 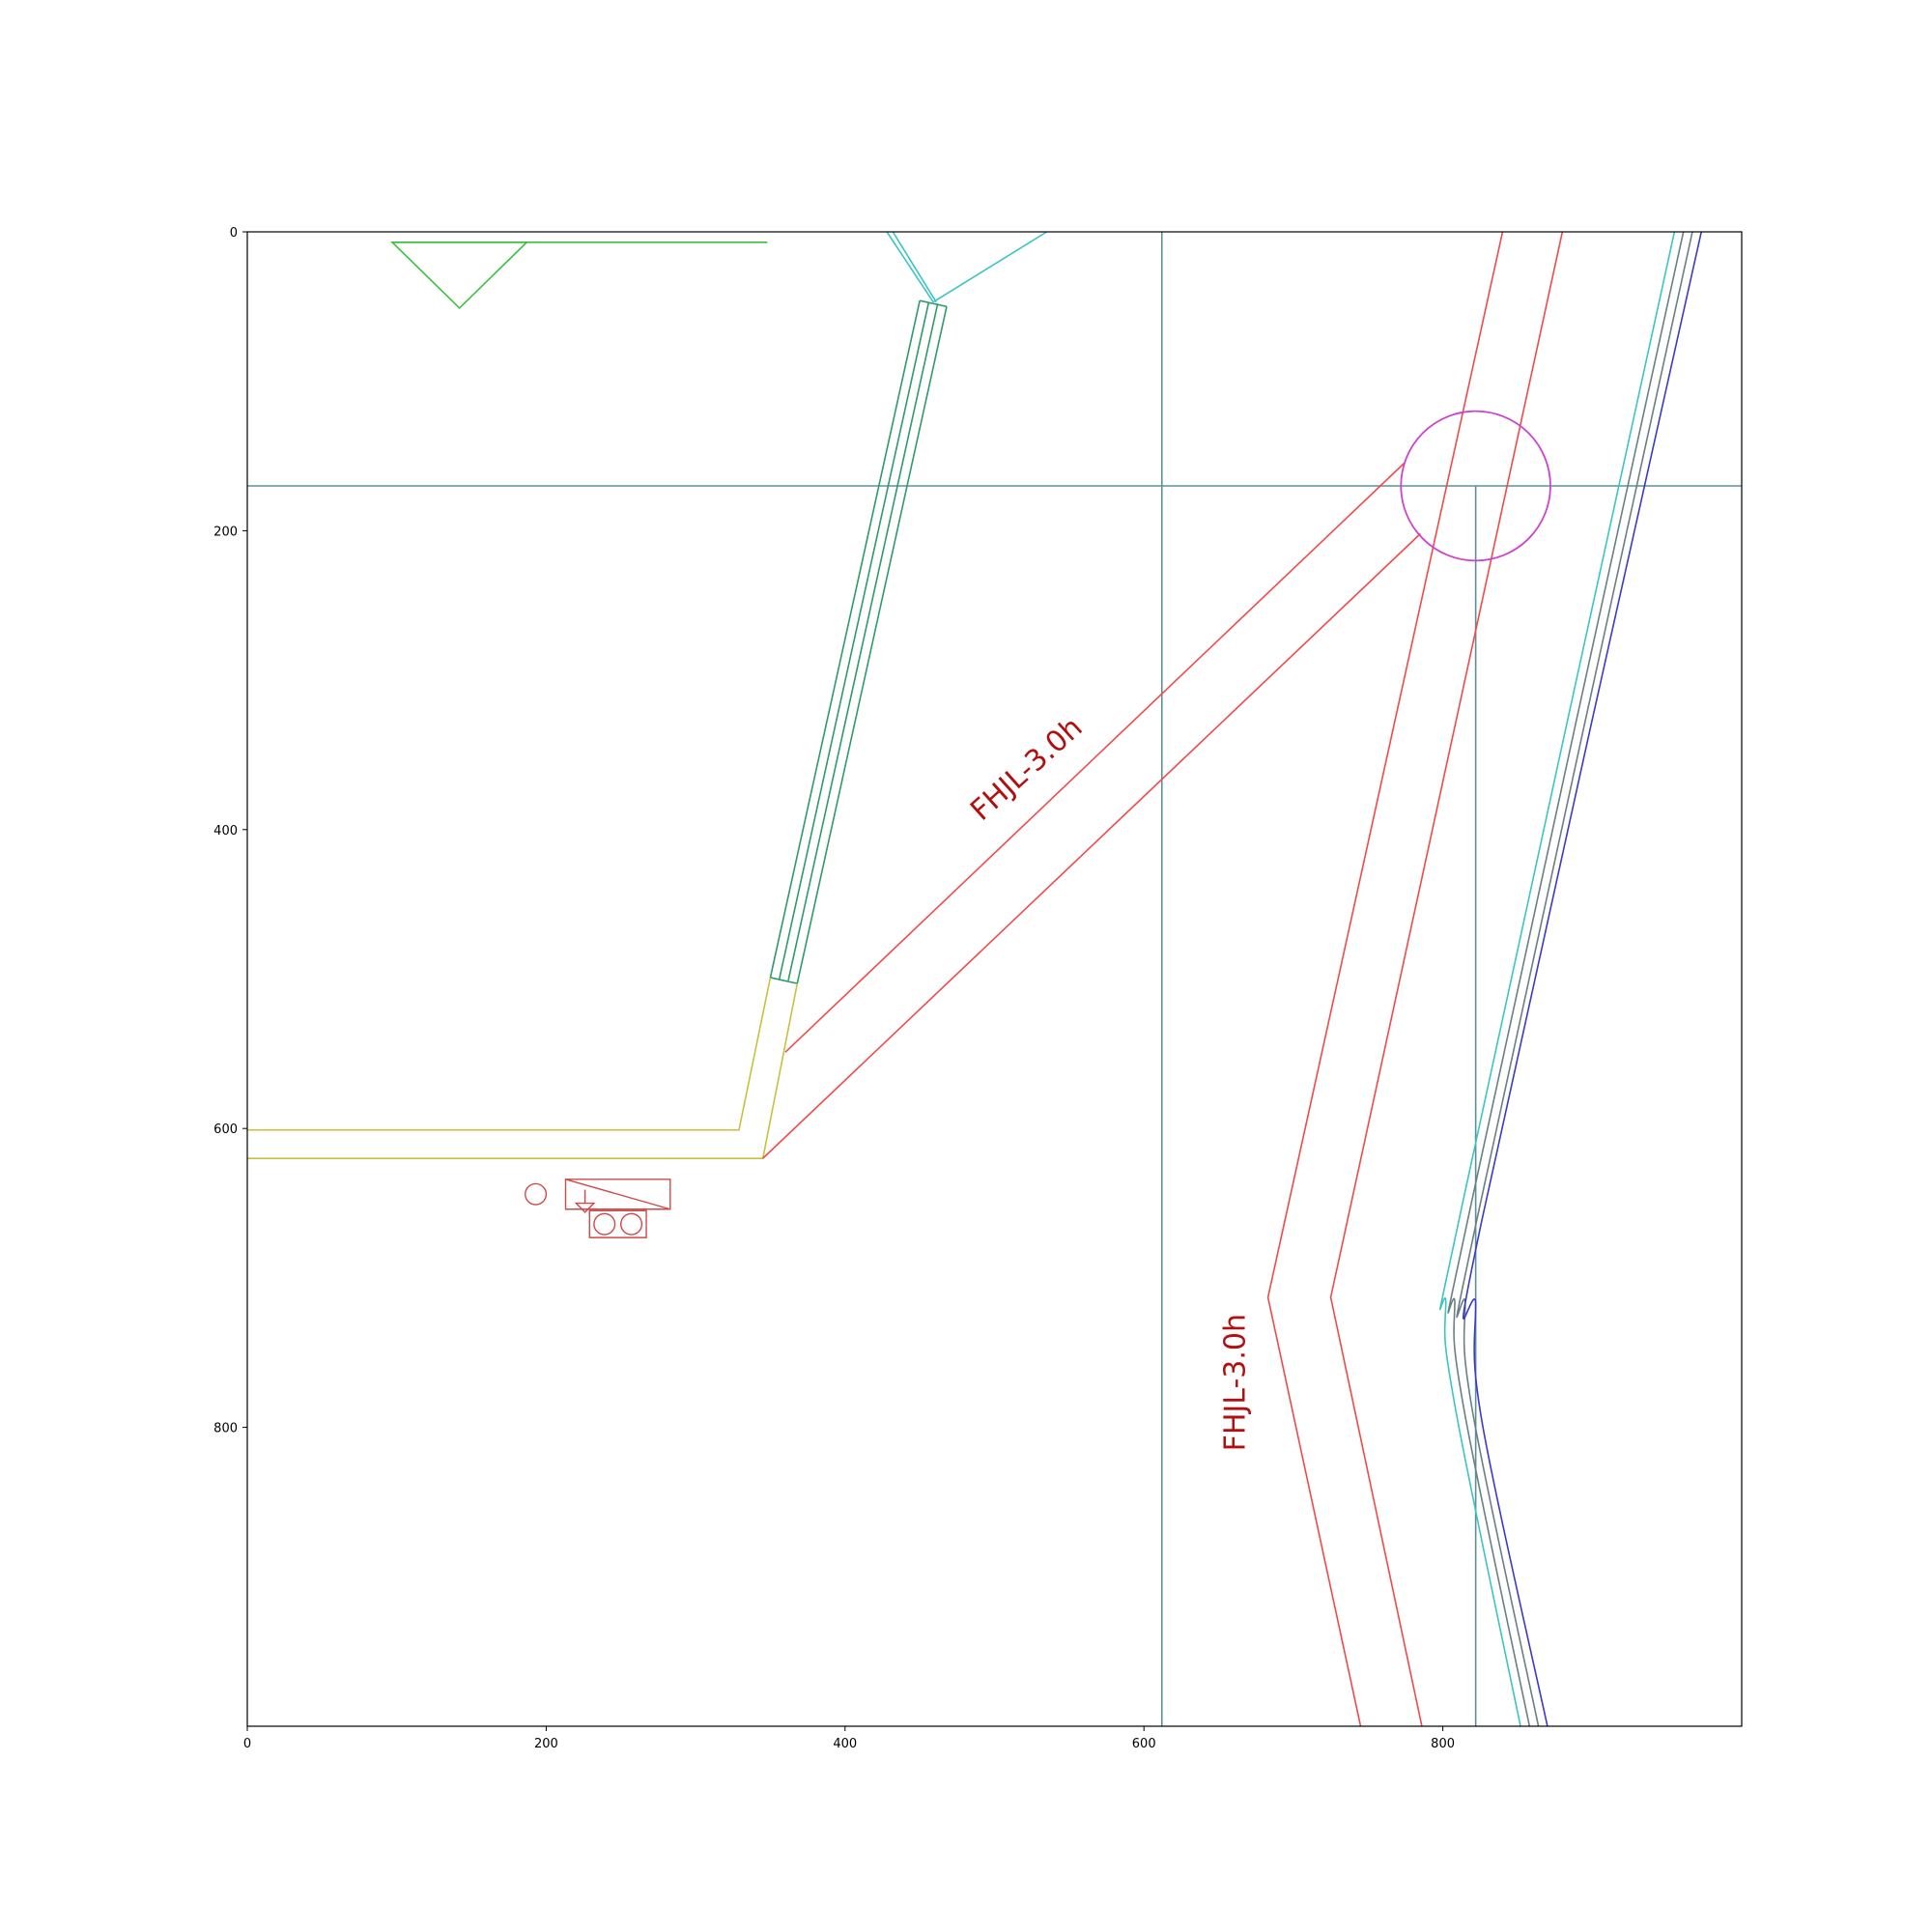 I want to click on label-fhjl-diagonal: FHJL-3.0h, so click(x=1026, y=769).